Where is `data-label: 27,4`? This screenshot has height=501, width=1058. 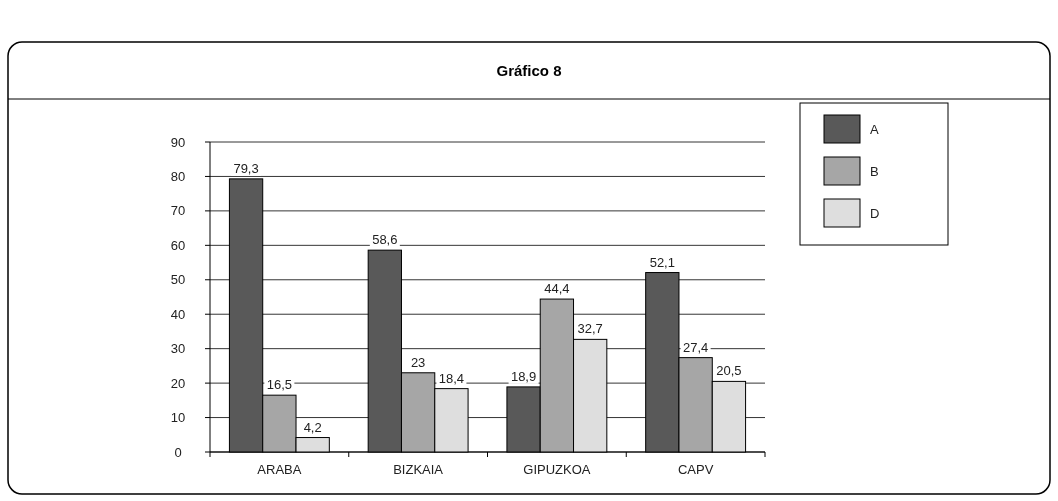
data-label: 27,4 is located at coordinates (695, 347).